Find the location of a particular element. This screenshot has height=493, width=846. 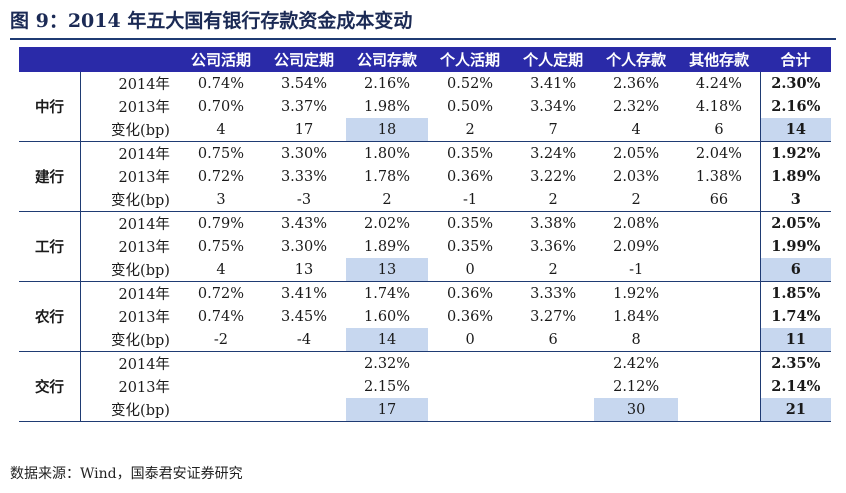

value-cell: 6 is located at coordinates (553, 340).